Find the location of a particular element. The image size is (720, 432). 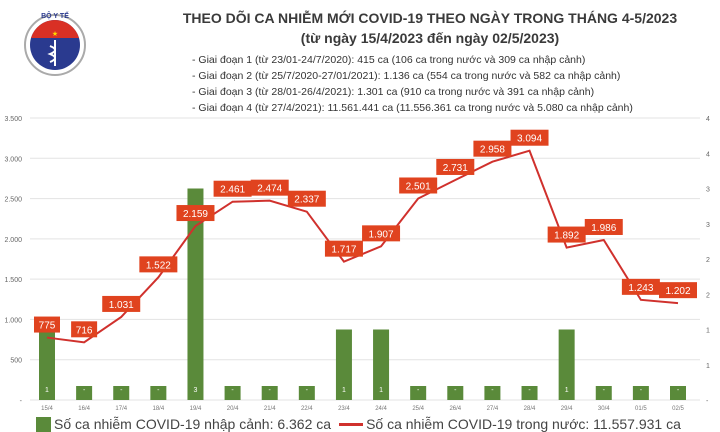

data-label: 1.243 is located at coordinates (640, 288).